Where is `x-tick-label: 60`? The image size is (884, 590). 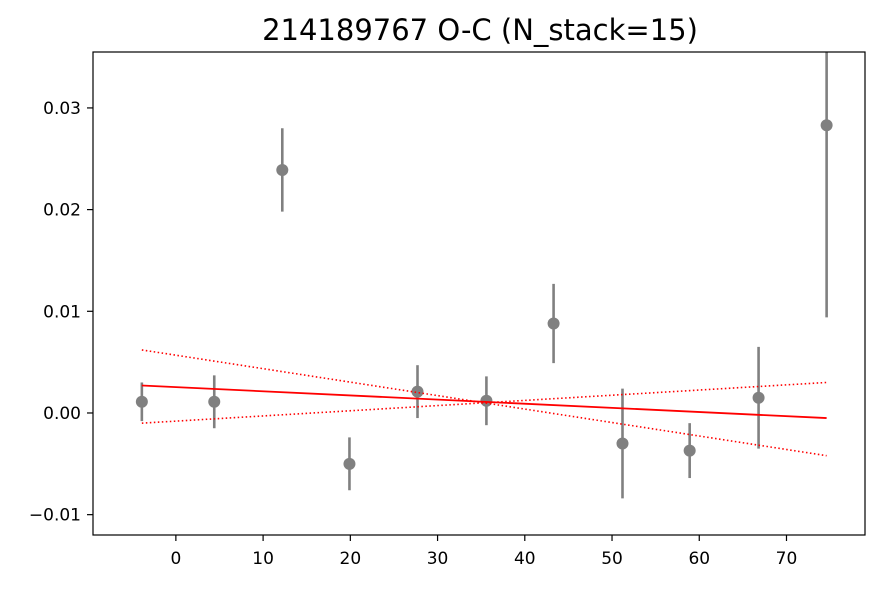 x-tick-label: 60 is located at coordinates (699, 559).